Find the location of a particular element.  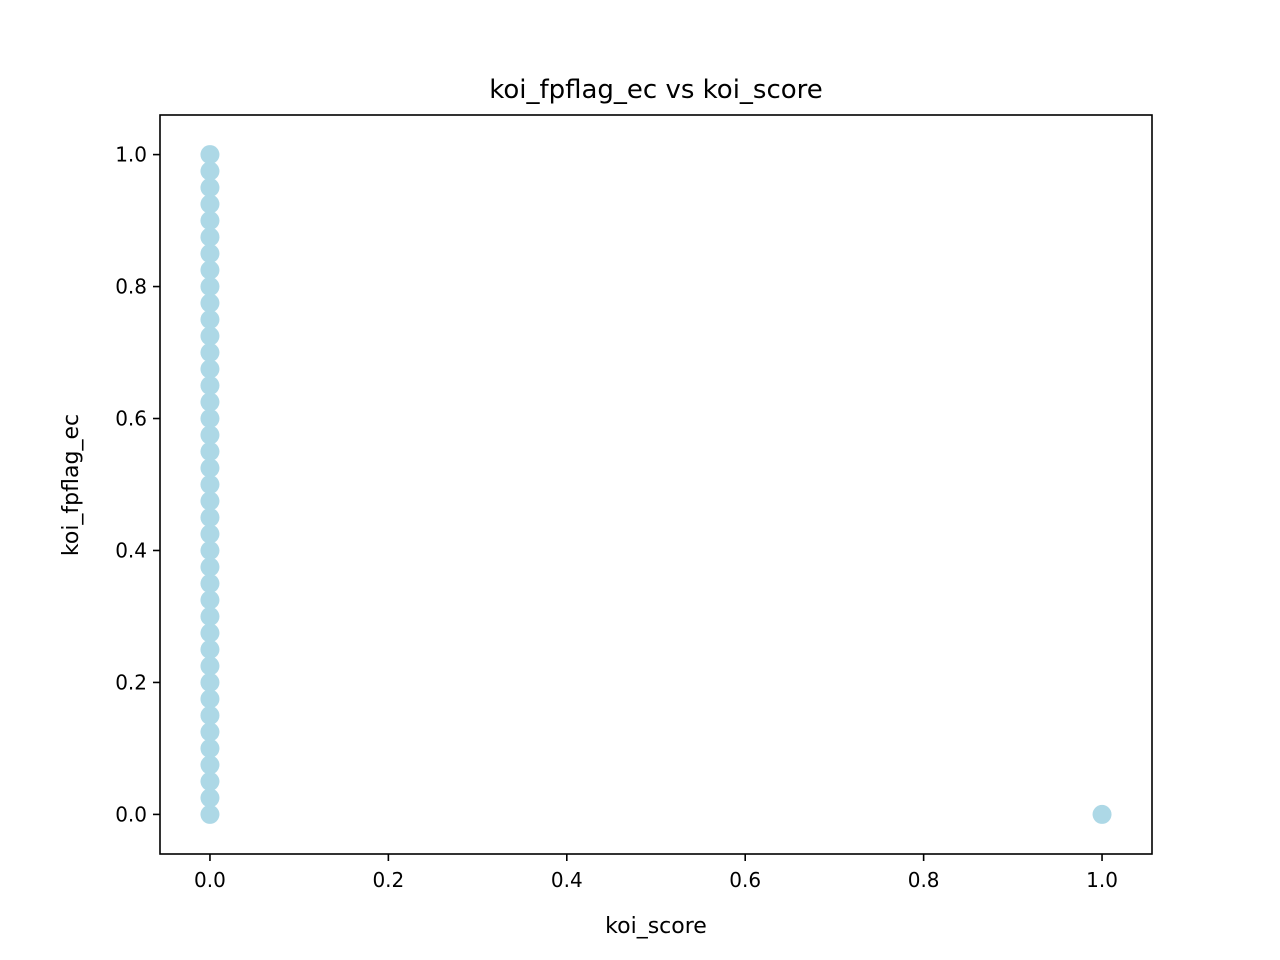

x-tick-label: 0.2 is located at coordinates (388, 880).